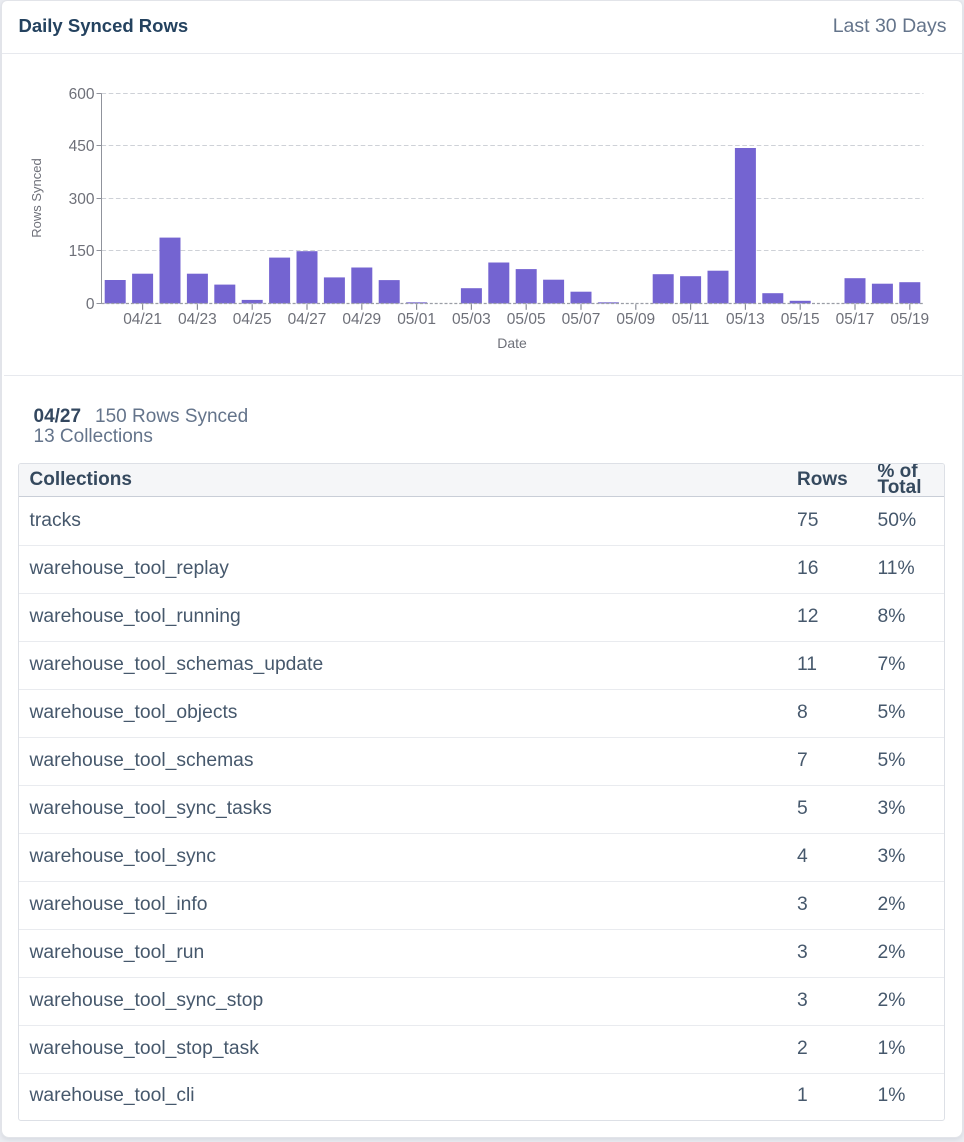  Describe the element at coordinates (635, 319) in the screenshot. I see `svg-text: 05/09` at that location.